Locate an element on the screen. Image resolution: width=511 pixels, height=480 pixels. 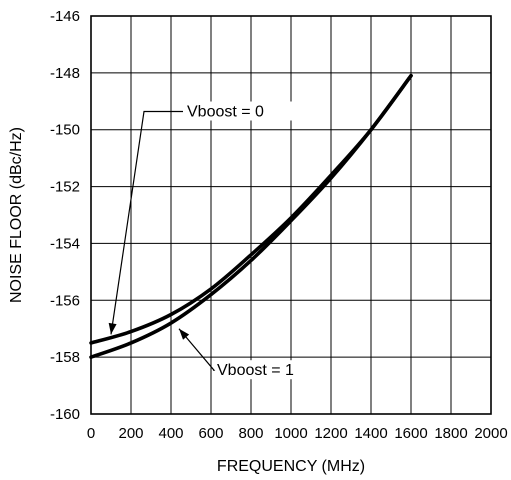
x-tick-label: 200 is located at coordinates (130, 433).